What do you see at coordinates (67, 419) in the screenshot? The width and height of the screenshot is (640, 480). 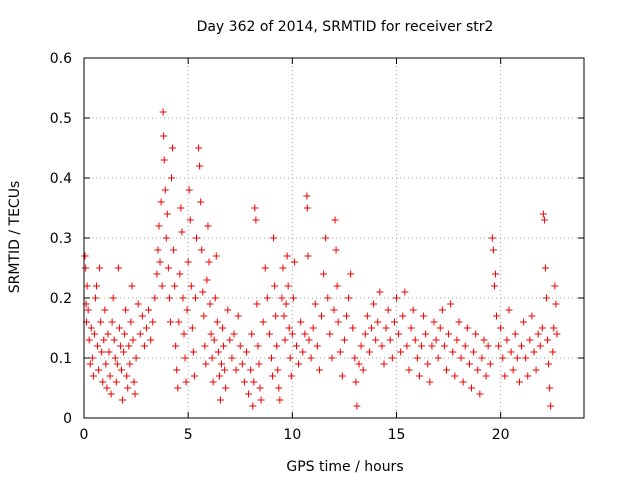 I see `y-tick-label: 0` at bounding box center [67, 419].